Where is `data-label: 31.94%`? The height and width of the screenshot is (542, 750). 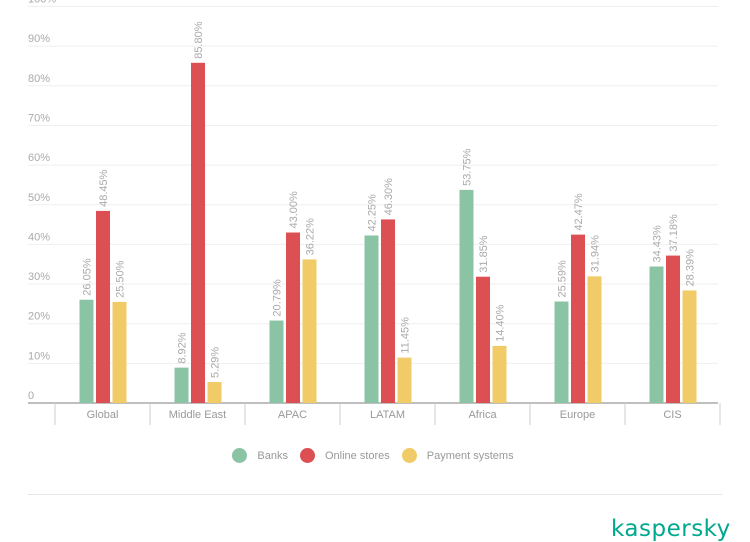 data-label: 31.94% is located at coordinates (596, 254).